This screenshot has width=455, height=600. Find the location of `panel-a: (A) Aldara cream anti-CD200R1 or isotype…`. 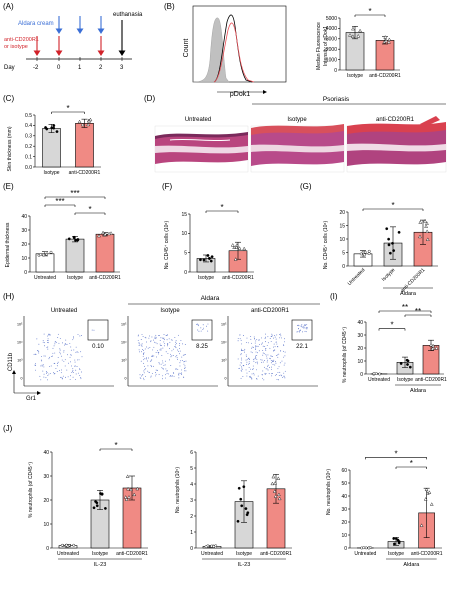

panel-a: (A) Aldara cream anti-CD200R1 or isotype… is located at coordinates (73, 36).